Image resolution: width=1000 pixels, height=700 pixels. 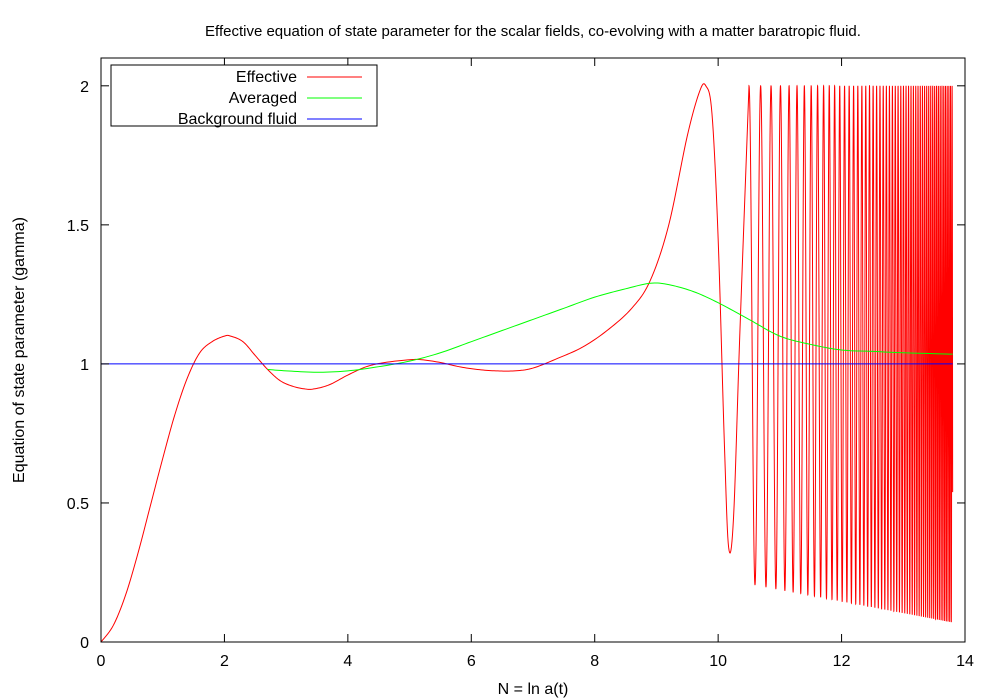 What do you see at coordinates (19, 350) in the screenshot?
I see `y-axis-label: Equation of state parameter (gamma)` at bounding box center [19, 350].